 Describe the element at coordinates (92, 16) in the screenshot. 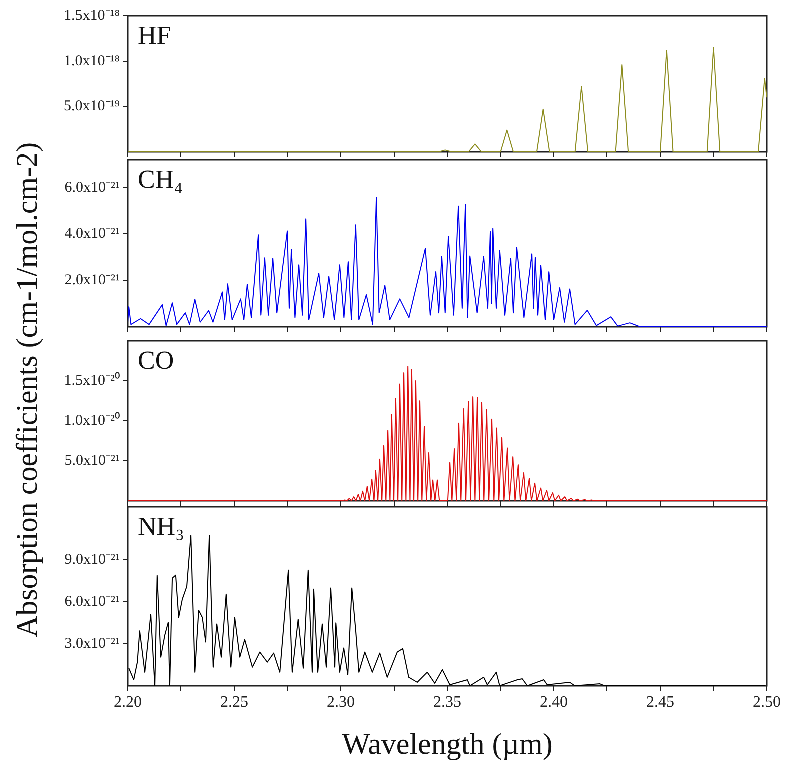

I see `y-tick-label: 1.5x10⁻¹⁸` at that location.